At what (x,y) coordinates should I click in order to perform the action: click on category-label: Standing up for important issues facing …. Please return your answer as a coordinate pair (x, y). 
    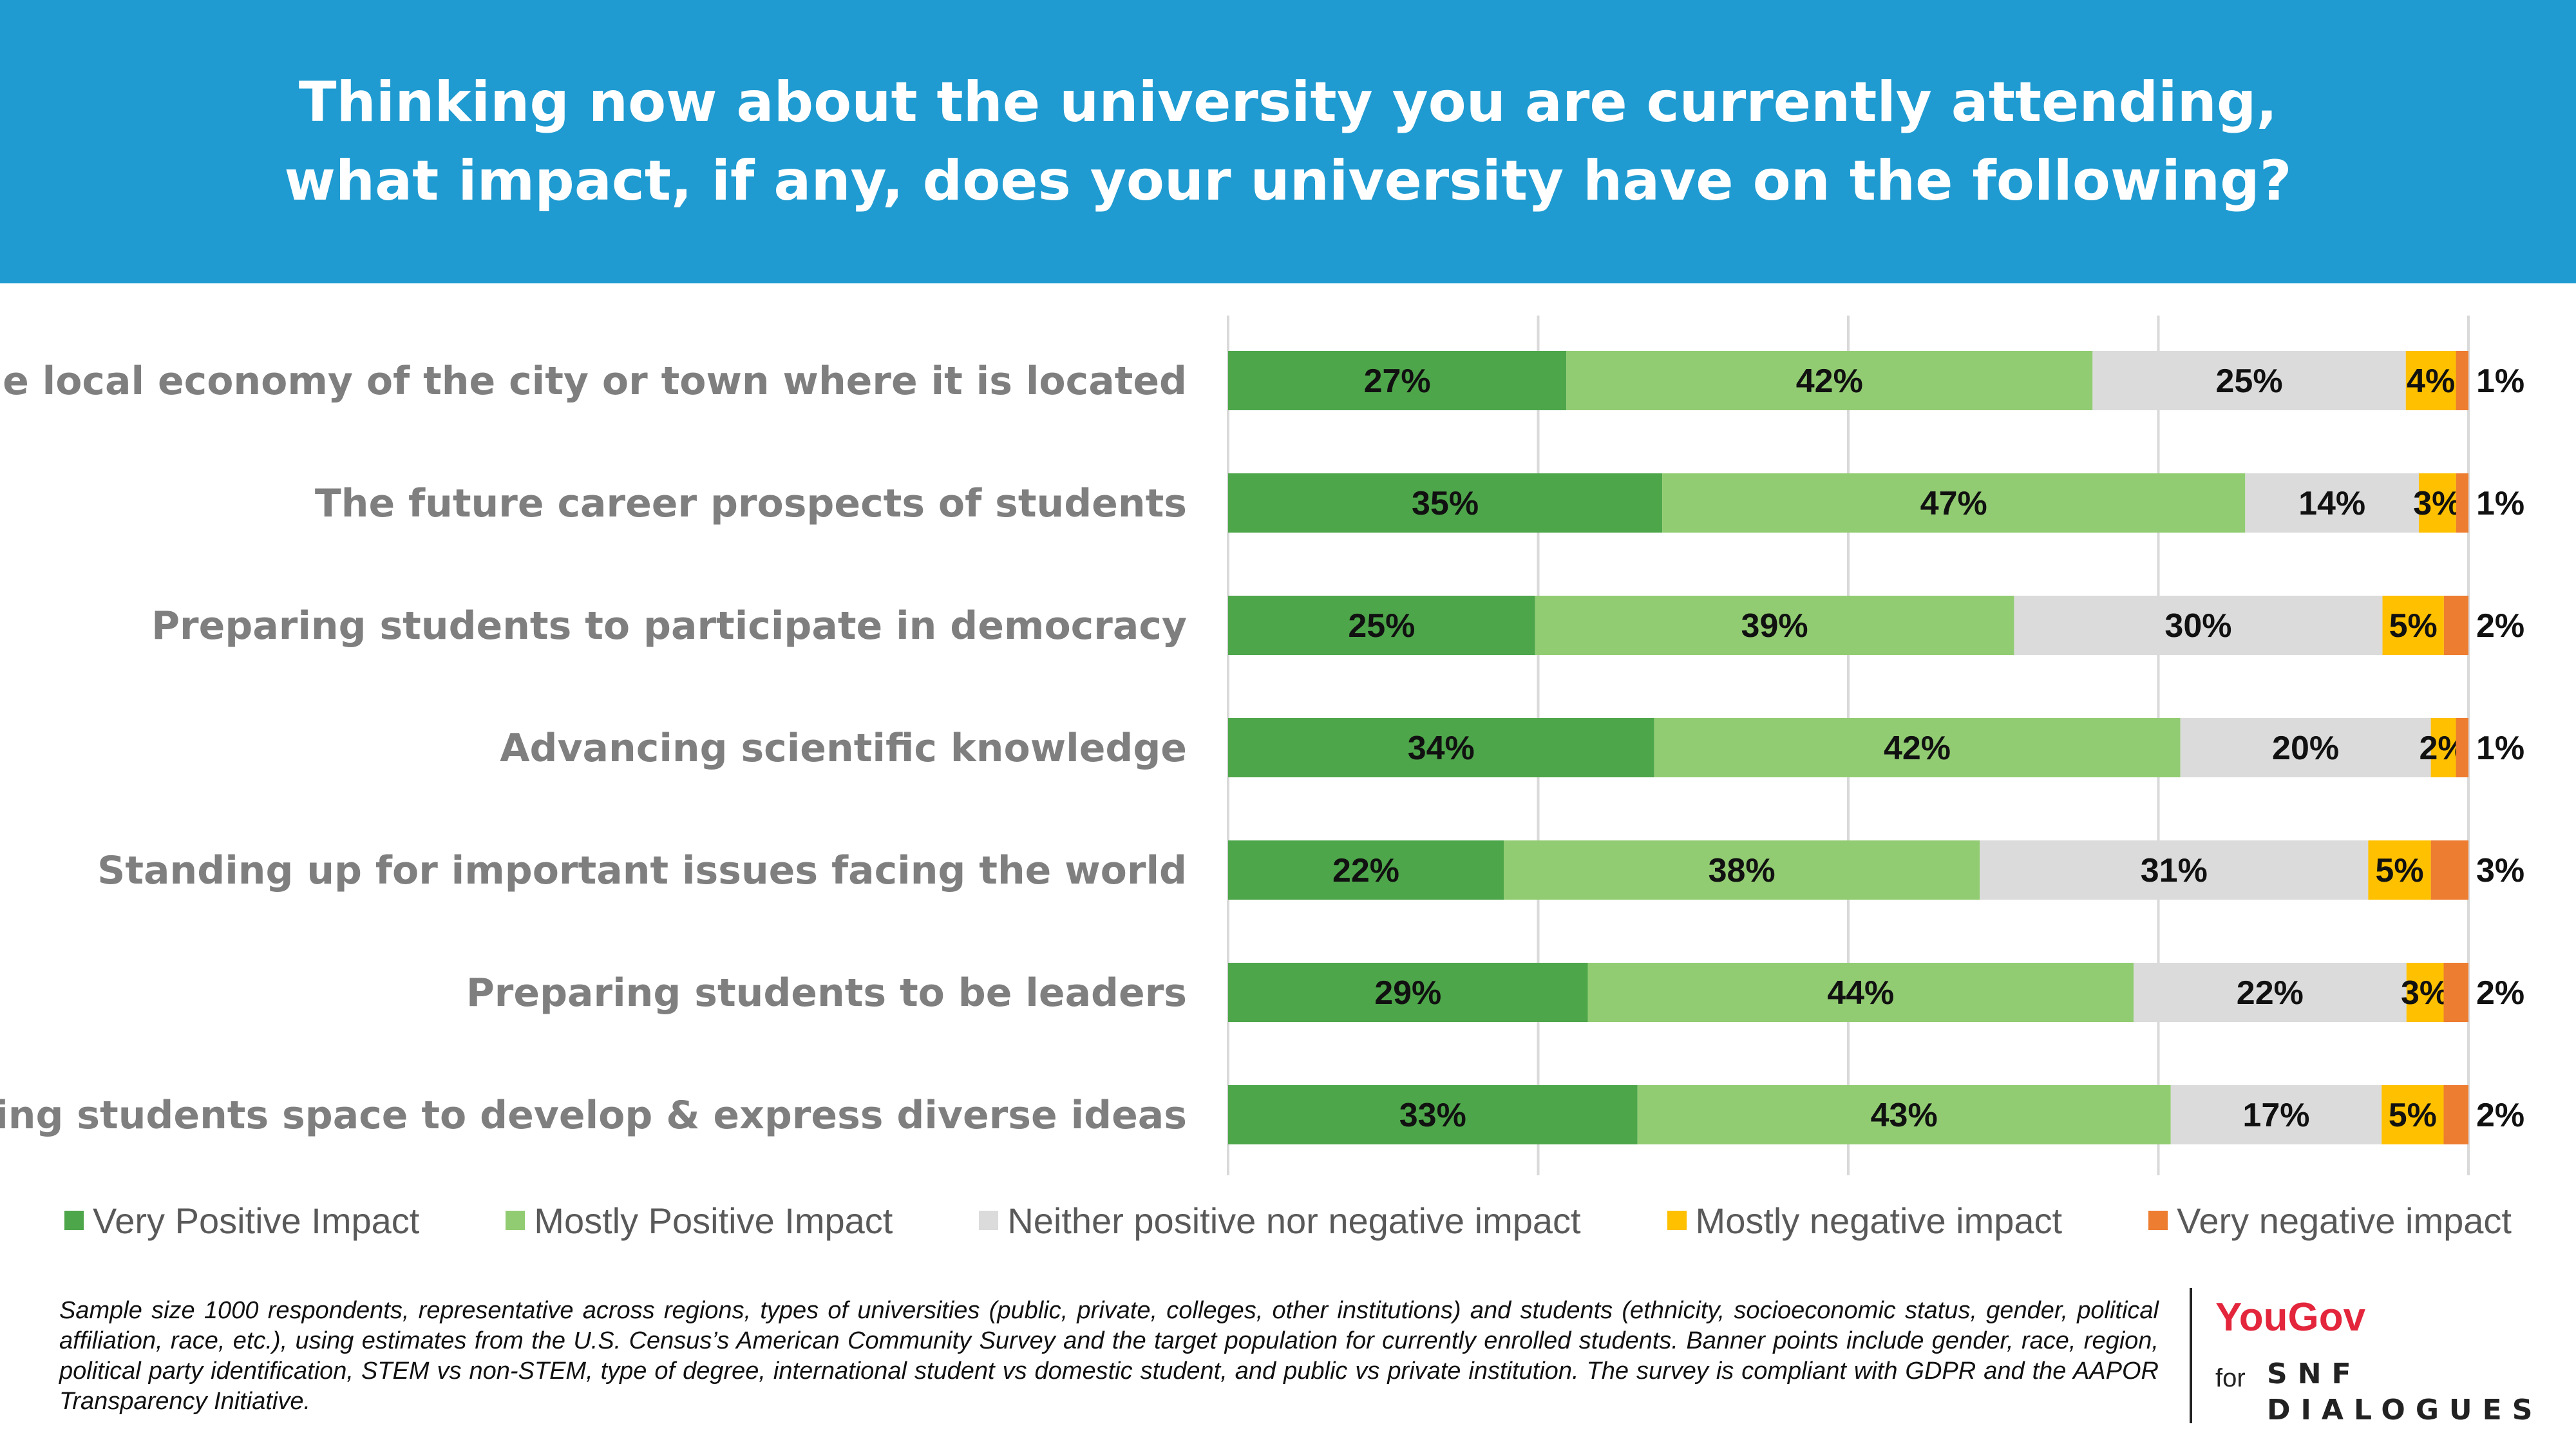
    Looking at the image, I should click on (642, 871).